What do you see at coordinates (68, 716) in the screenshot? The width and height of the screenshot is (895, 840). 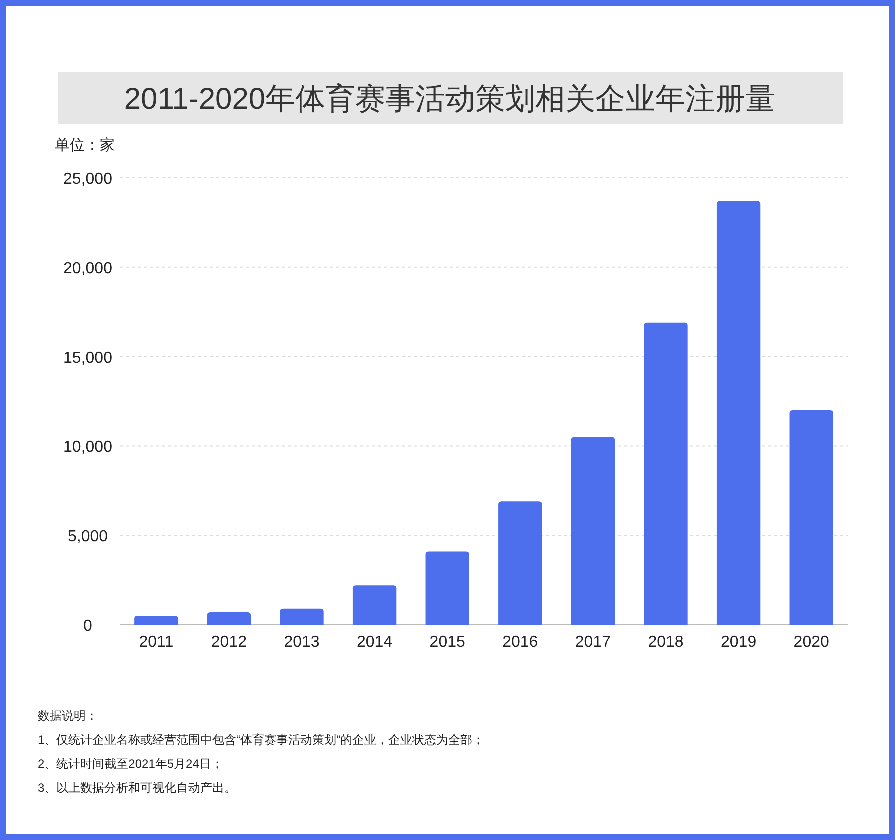 I see `text: 数据说明：` at bounding box center [68, 716].